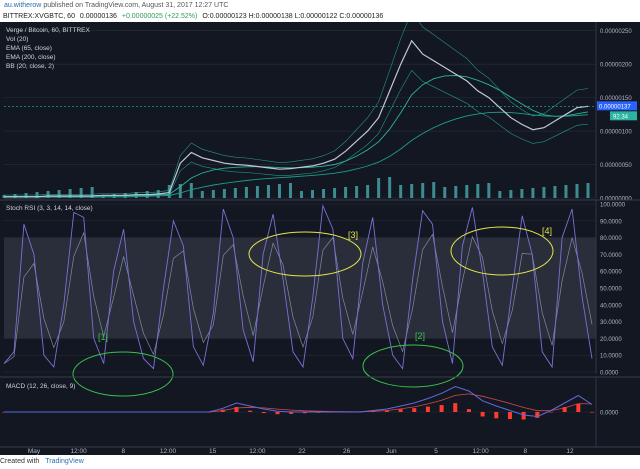 Image resolution: width=640 pixels, height=469 pixels. I want to click on rsi-legend: Stoch RSI (3, 3, 14, 14, close), so click(49, 208).